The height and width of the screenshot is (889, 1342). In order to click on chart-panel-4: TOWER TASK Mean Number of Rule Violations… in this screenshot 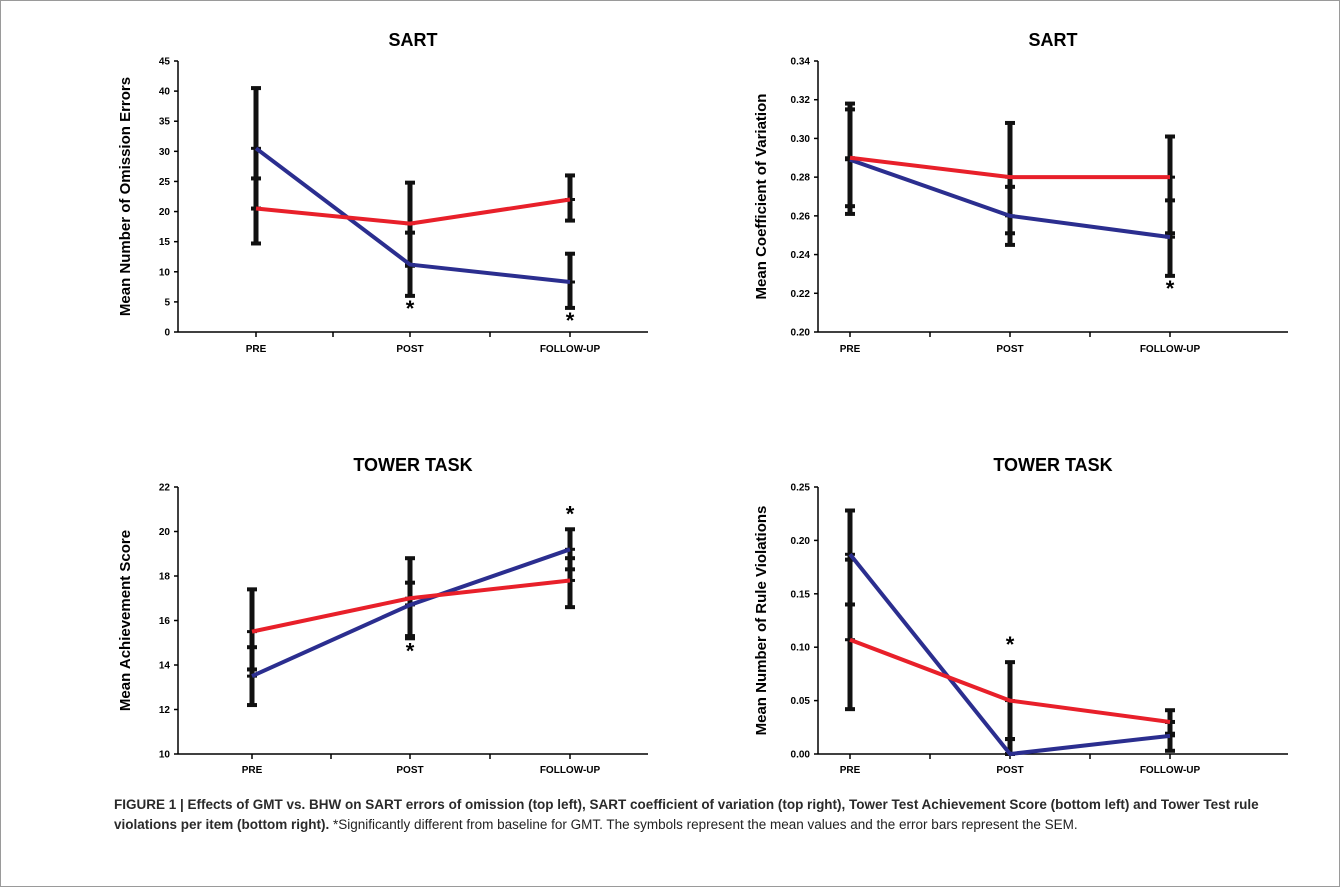, I will do `click(1020, 615)`.